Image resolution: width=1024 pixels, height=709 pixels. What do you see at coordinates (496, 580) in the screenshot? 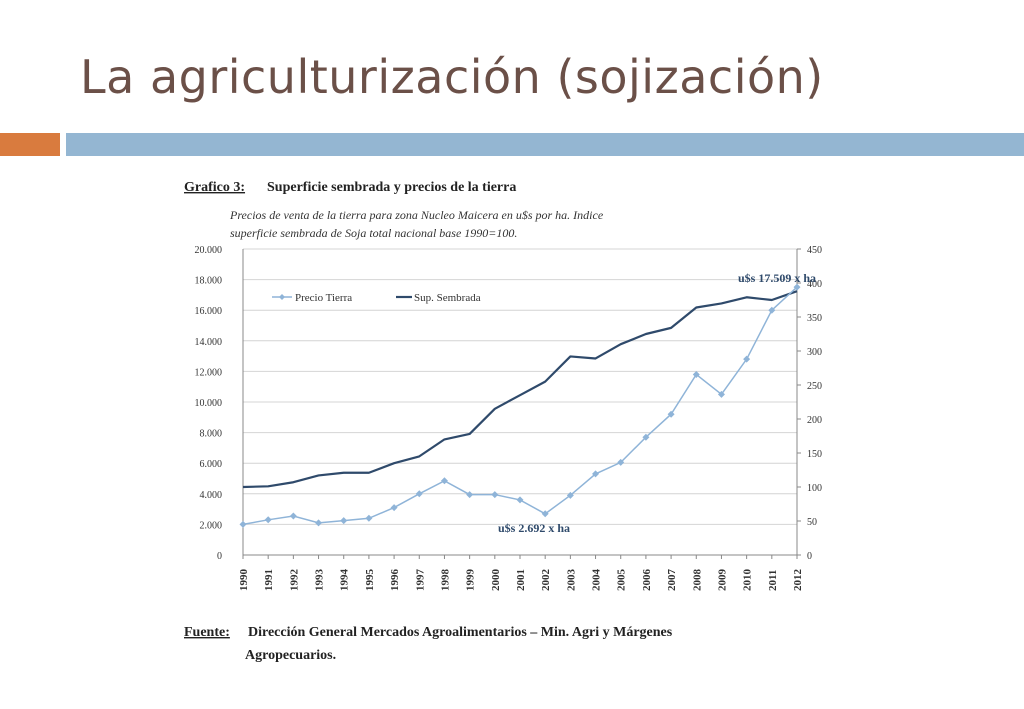
I see `x-tick-label: 2000` at bounding box center [496, 580].